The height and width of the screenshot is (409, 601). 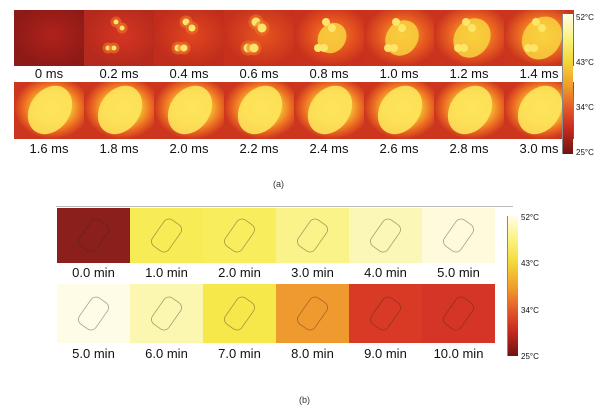 What do you see at coordinates (399, 148) in the screenshot?
I see `time-label: 2.6 ms` at bounding box center [399, 148].